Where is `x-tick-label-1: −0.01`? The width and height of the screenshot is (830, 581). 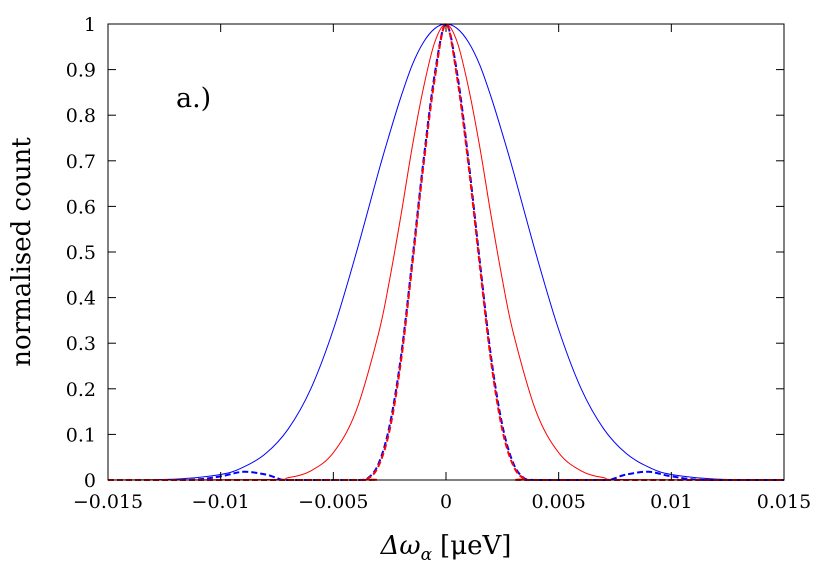 x-tick-label-1: −0.01 is located at coordinates (221, 502).